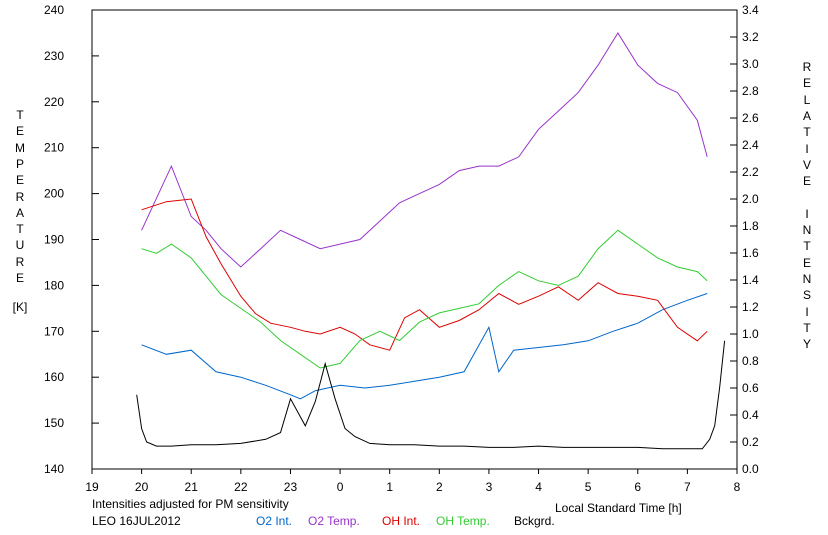 This screenshot has width=828, height=535. Describe the element at coordinates (750, 361) in the screenshot. I see `right-tick-label: 0.8` at that location.